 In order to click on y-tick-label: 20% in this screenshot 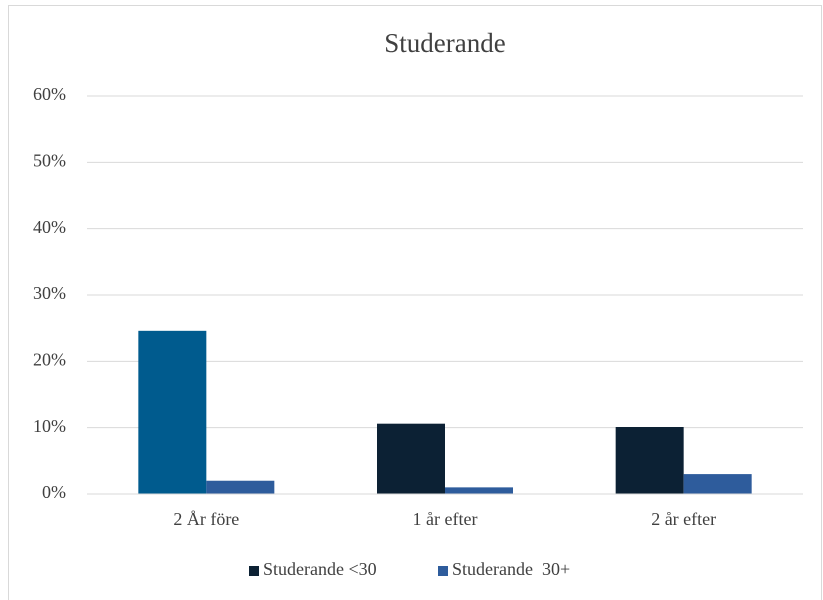, I will do `click(49, 359)`.